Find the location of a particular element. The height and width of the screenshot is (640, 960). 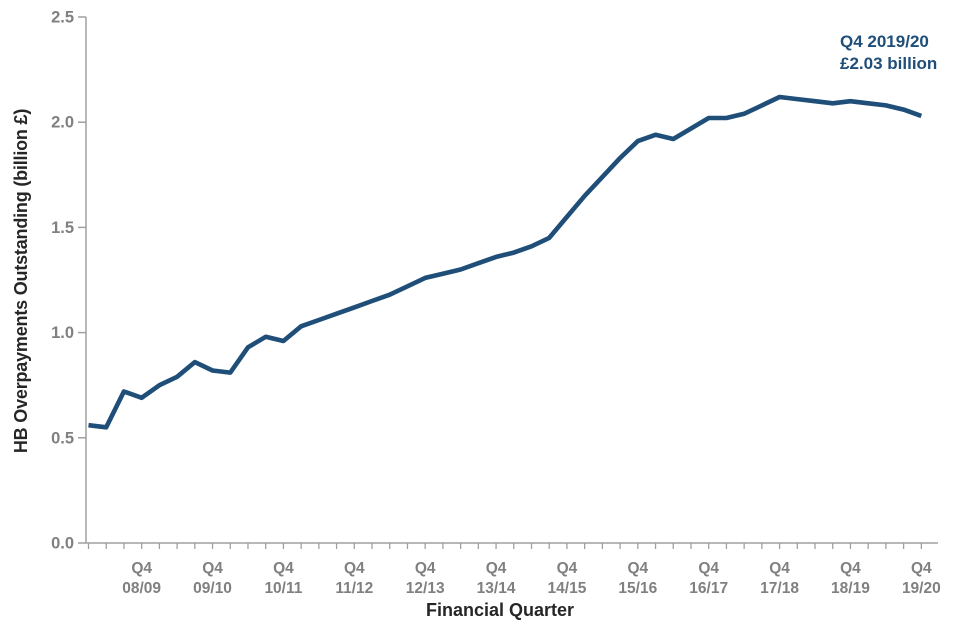

x-tick-label-year: 09/10 is located at coordinates (212, 588).